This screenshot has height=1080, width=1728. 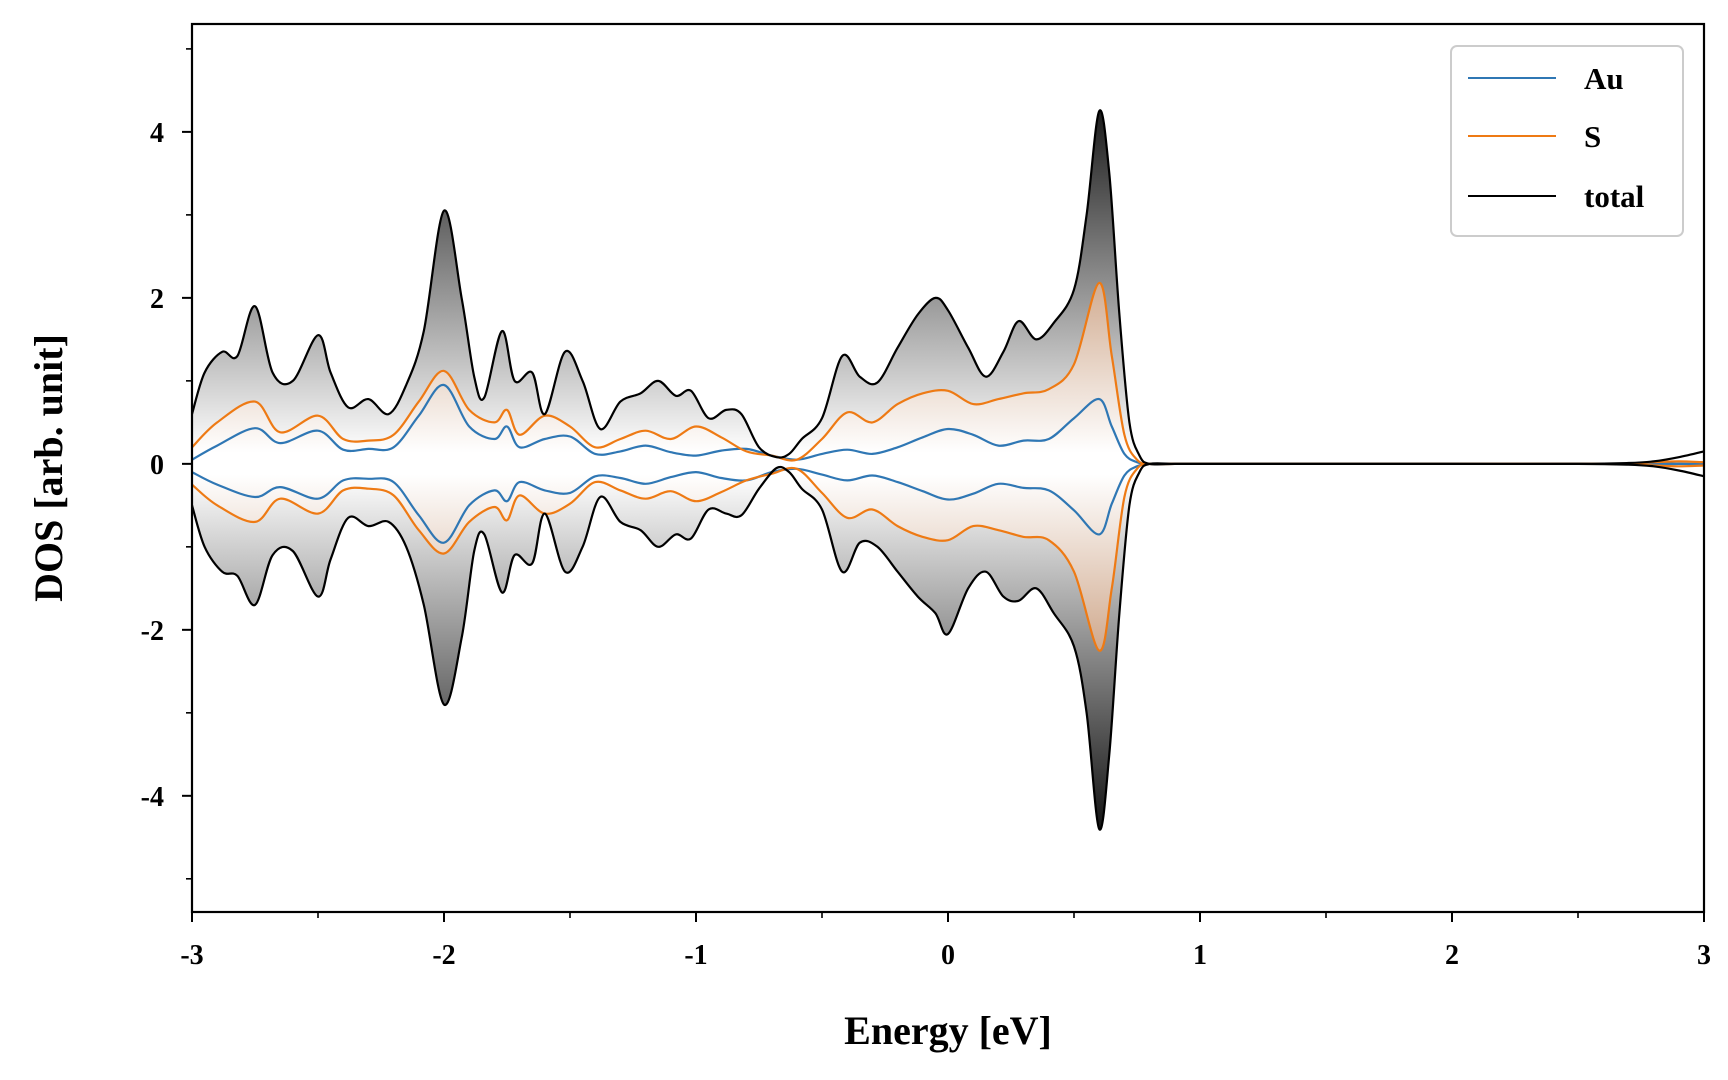 I want to click on legend-label-s: S, so click(x=1592, y=136).